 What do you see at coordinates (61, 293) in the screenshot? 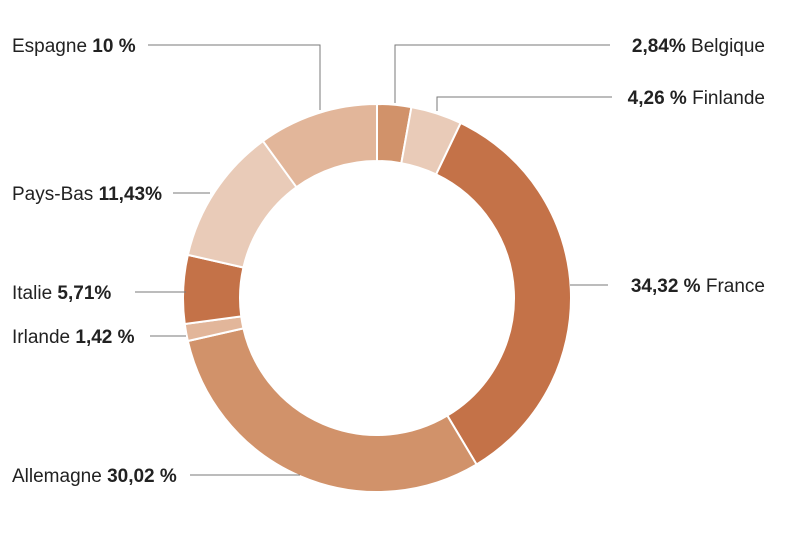
I see `label-italie: Italie 5,71%` at bounding box center [61, 293].